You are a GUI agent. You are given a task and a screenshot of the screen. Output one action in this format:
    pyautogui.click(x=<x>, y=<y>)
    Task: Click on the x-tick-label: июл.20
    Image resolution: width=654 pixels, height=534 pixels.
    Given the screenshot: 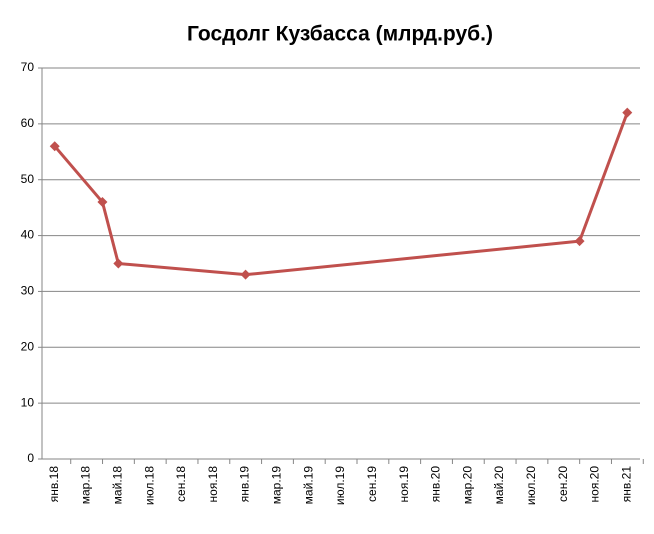 What is the action you would take?
    pyautogui.click(x=531, y=485)
    